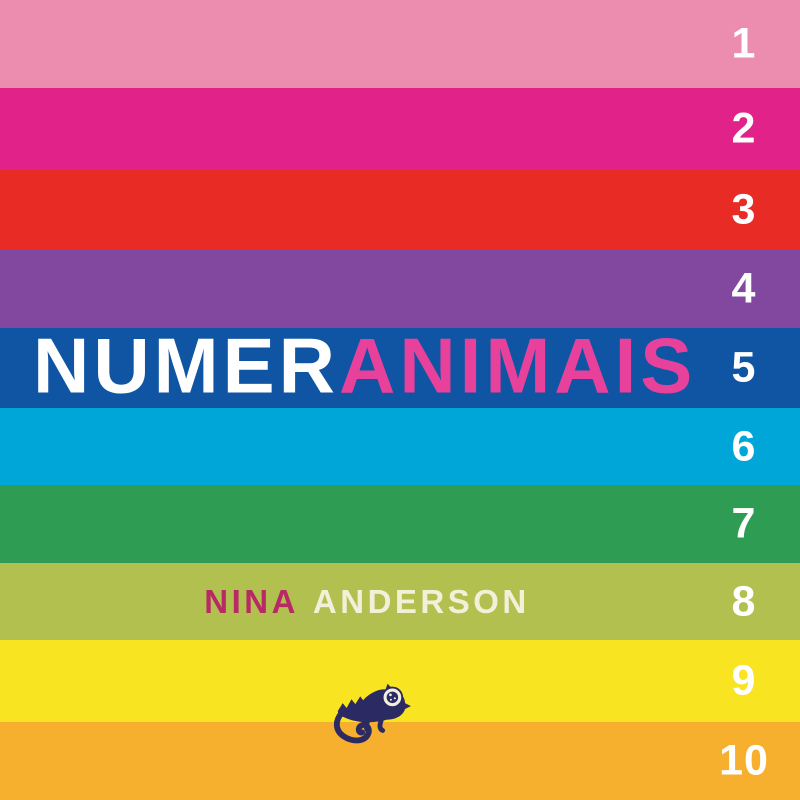 The image size is (800, 800). I want to click on band-number-2: 2, so click(744, 128).